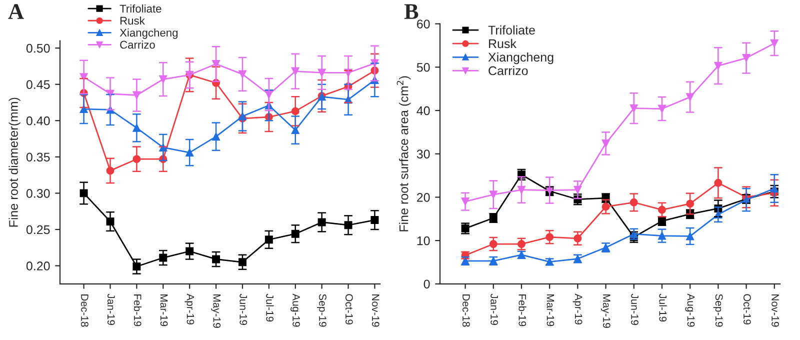  I want to click on y-tick-label: 0.25, so click(38, 229).